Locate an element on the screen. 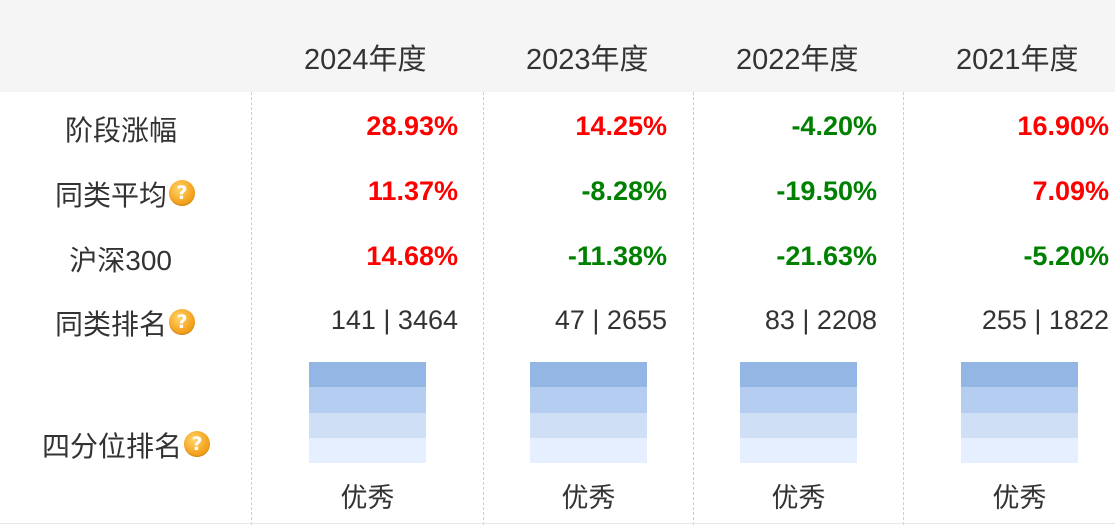 The image size is (1115, 525). row-label-text: 沪深300 is located at coordinates (120, 260).